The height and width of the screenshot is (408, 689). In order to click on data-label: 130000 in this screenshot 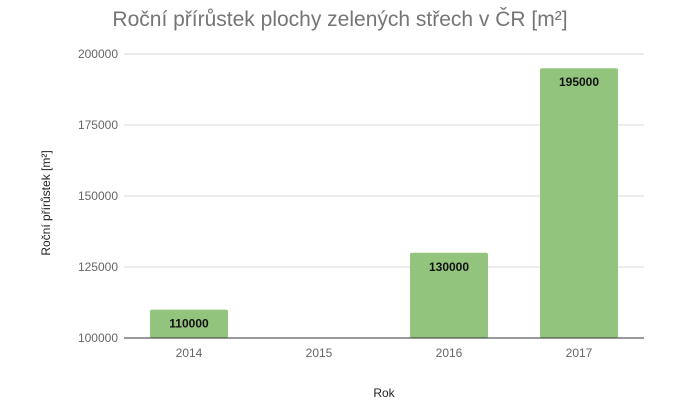, I will do `click(449, 267)`.